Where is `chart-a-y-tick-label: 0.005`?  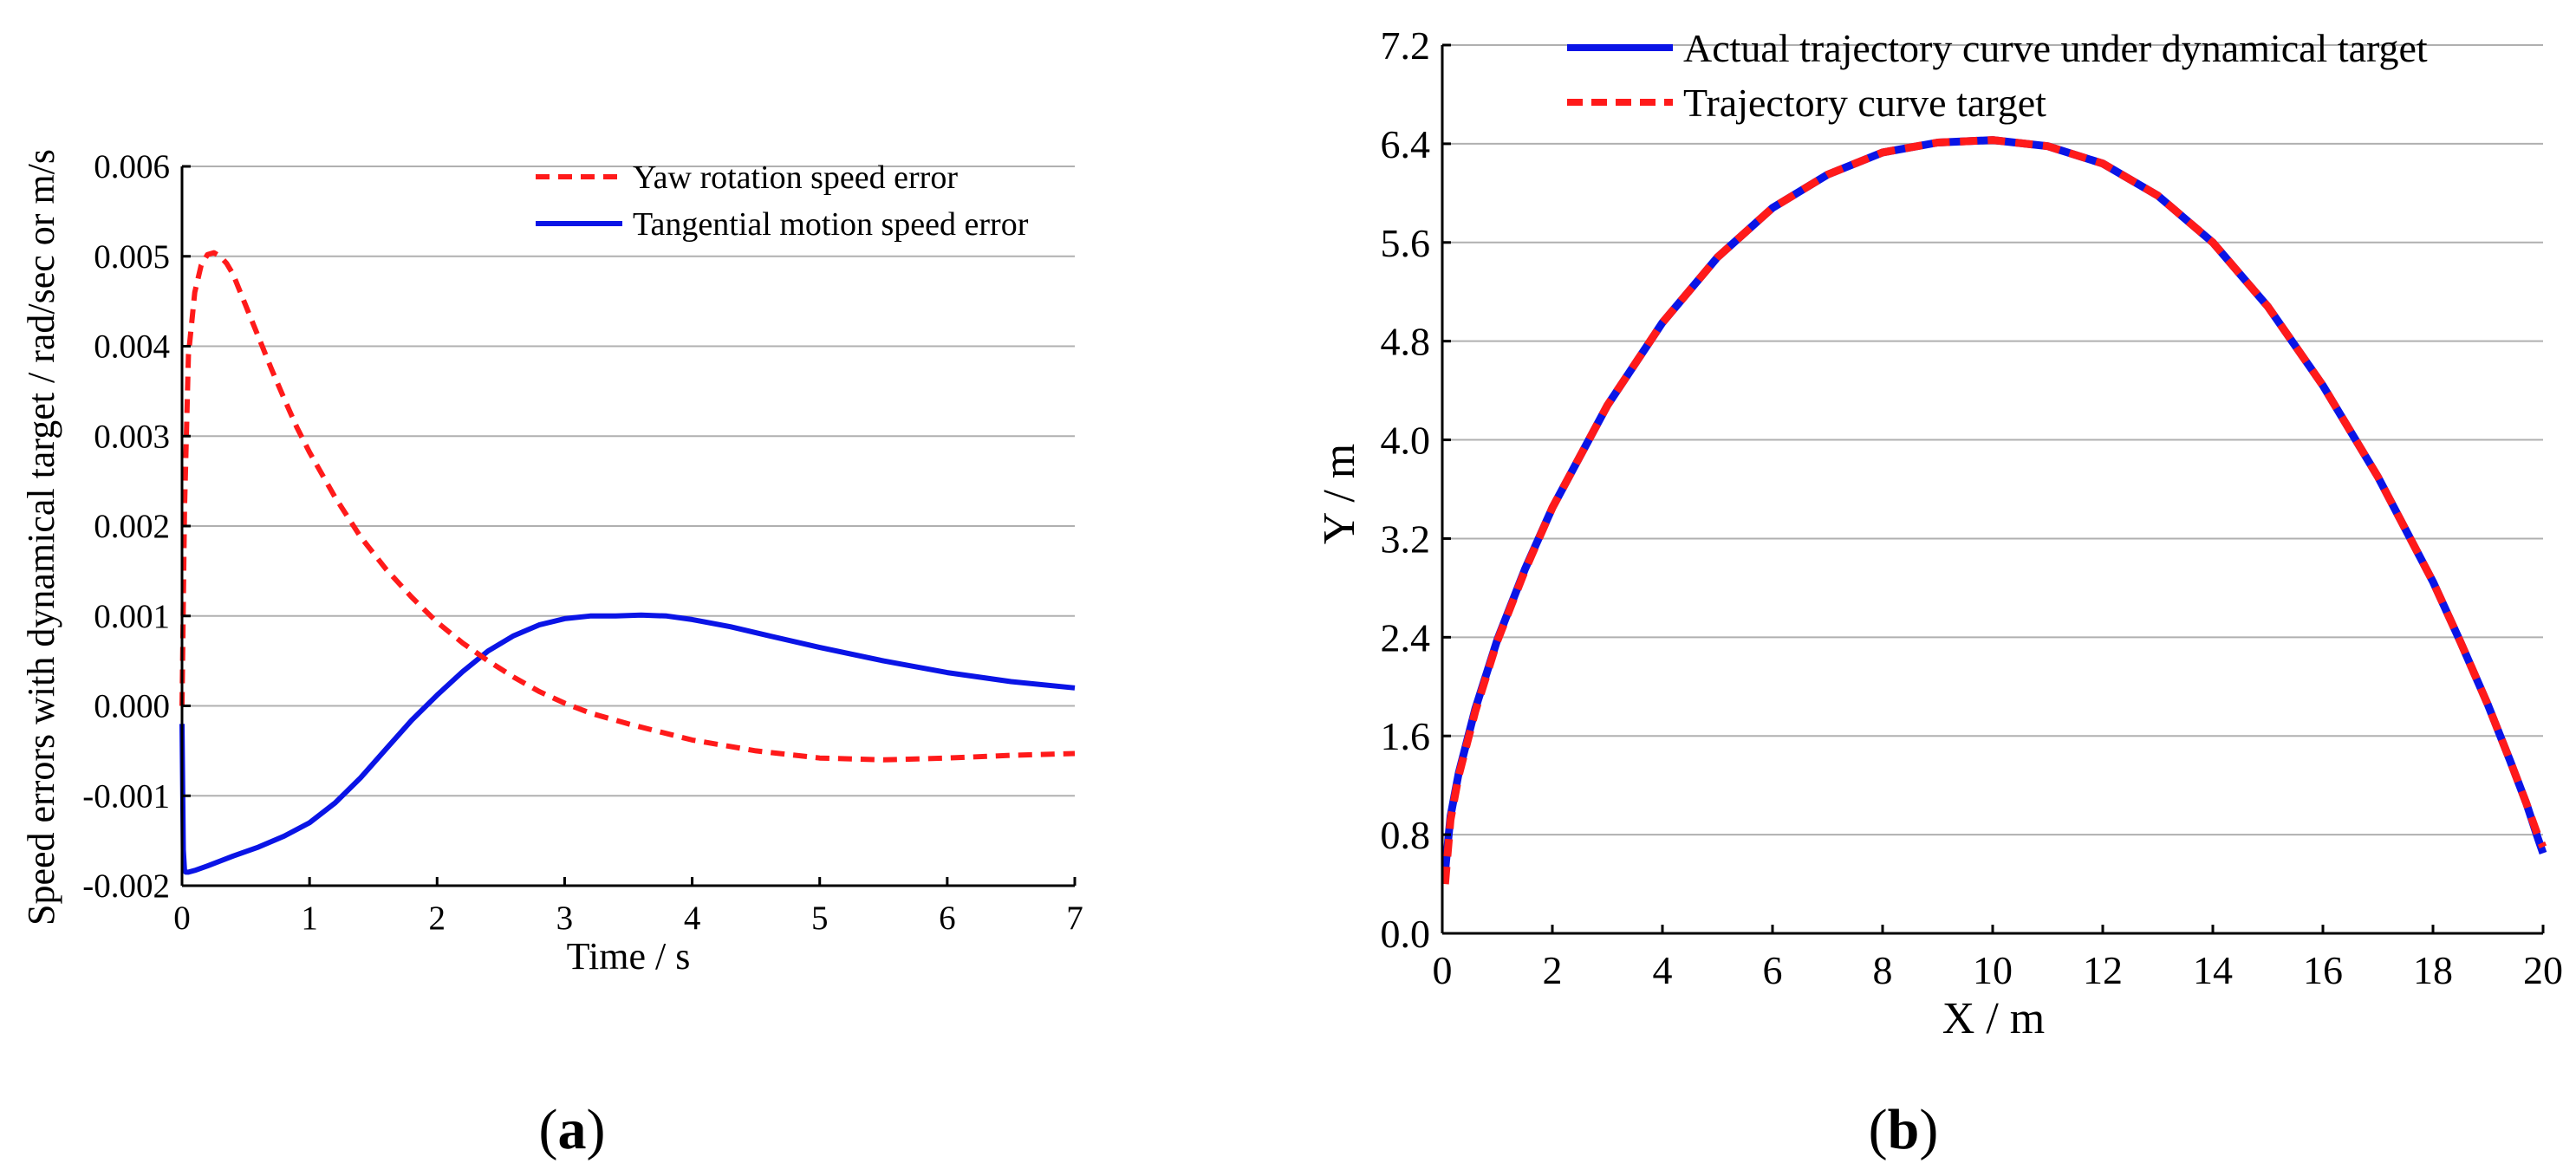 chart-a-y-tick-label: 0.005 is located at coordinates (132, 257).